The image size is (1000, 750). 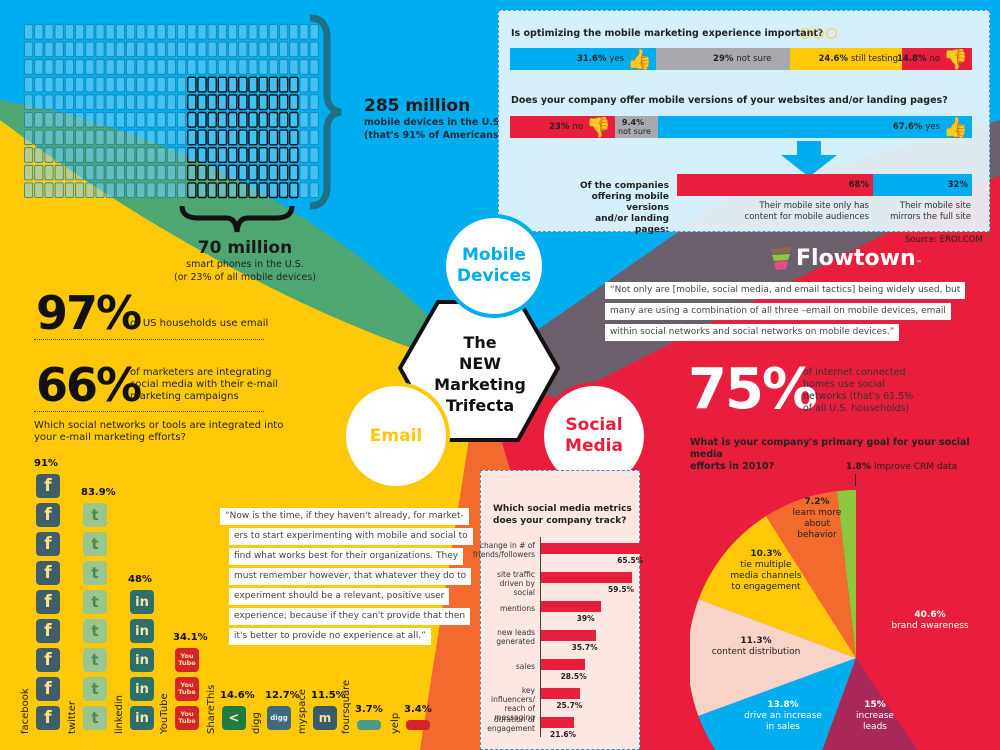 What do you see at coordinates (89, 313) in the screenshot?
I see `stat-97-value: 97%` at bounding box center [89, 313].